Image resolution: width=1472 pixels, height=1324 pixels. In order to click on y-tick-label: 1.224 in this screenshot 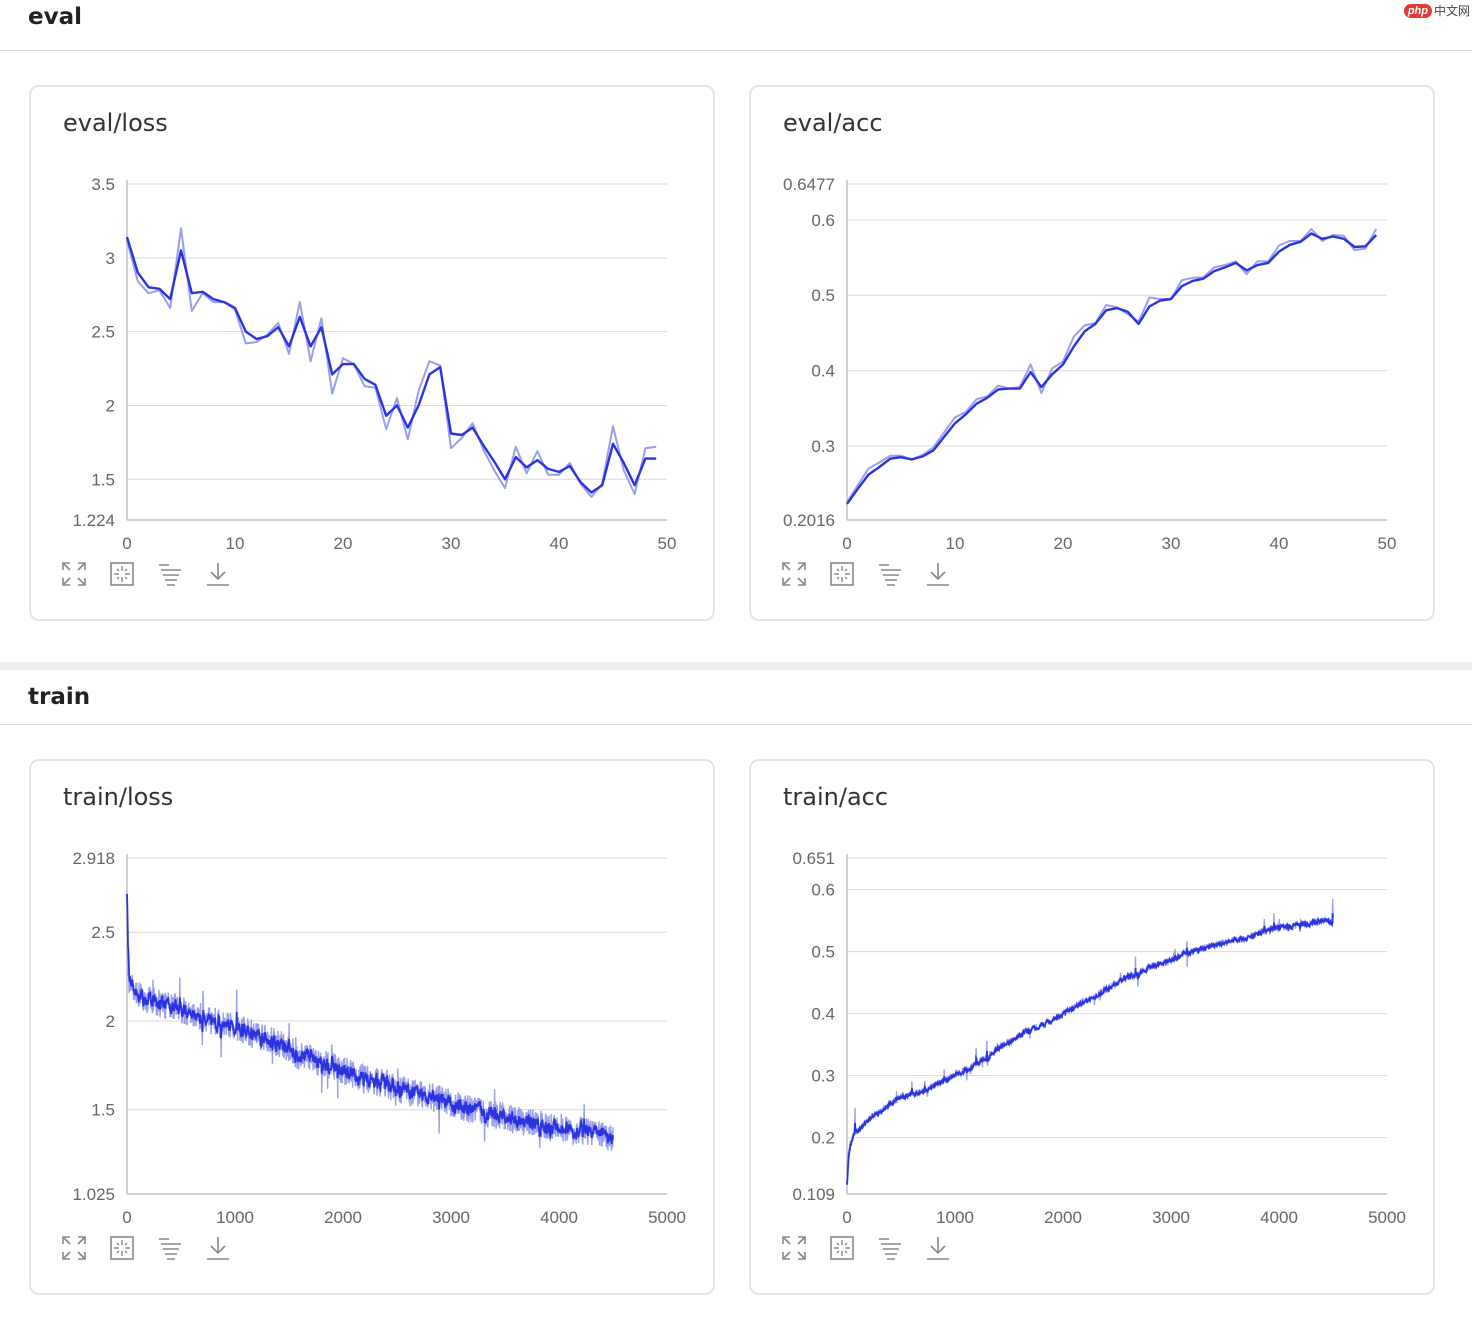, I will do `click(93, 520)`.